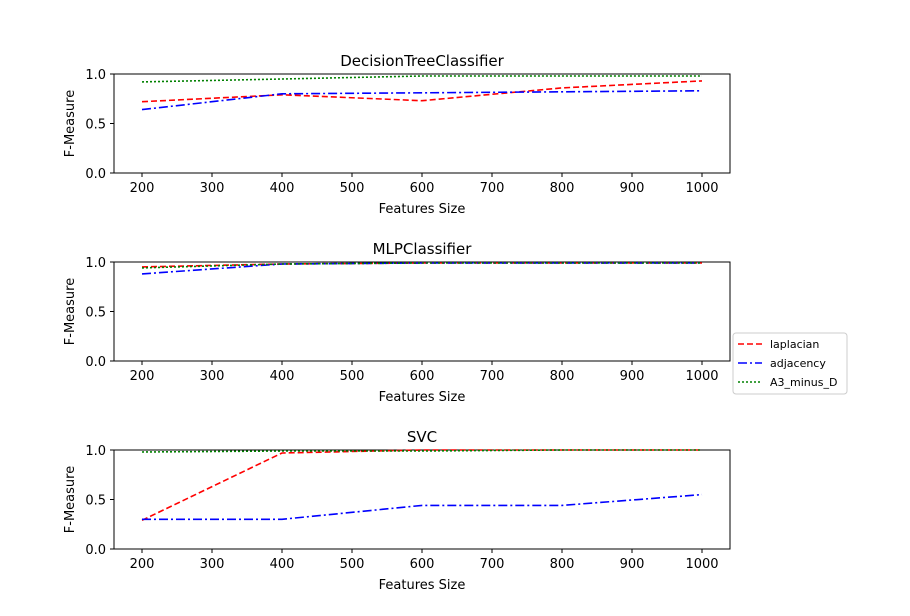 The image size is (910, 616). What do you see at coordinates (803, 382) in the screenshot?
I see `legend-label-A3_minus_D: A3_minus_D` at bounding box center [803, 382].